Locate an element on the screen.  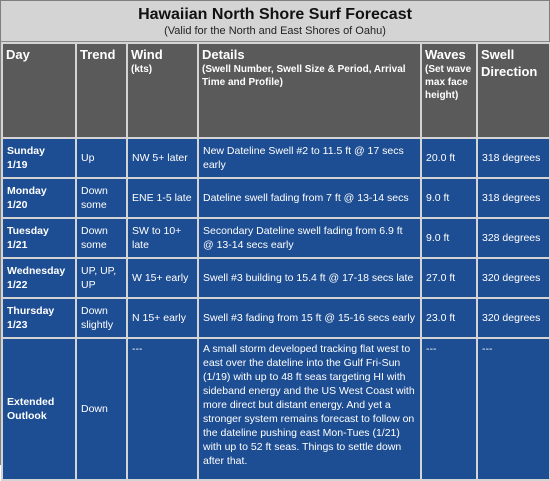
day-cell: Wednesday 1/22 is located at coordinates (39, 278).